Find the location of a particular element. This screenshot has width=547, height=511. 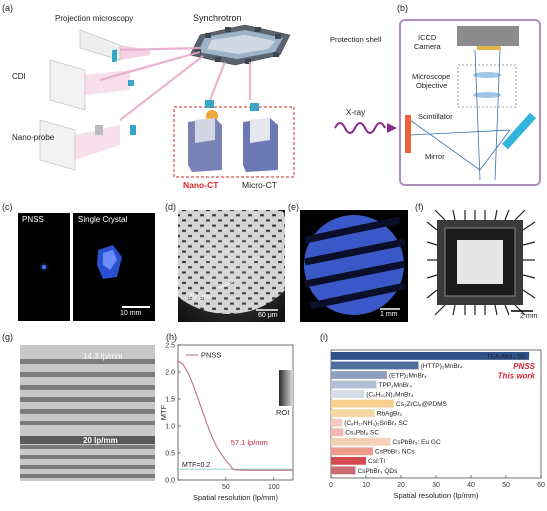

x-tick-label: 10 is located at coordinates (366, 485).